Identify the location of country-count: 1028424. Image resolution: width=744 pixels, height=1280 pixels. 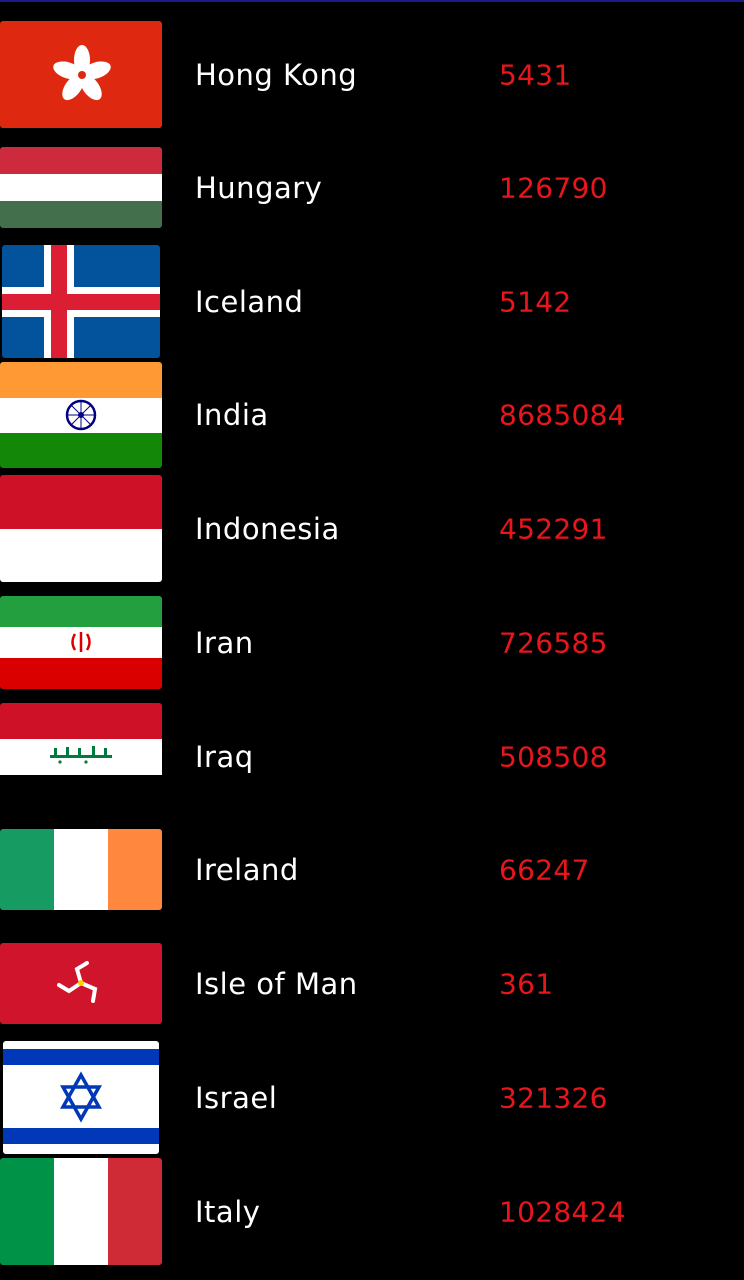
(562, 1211).